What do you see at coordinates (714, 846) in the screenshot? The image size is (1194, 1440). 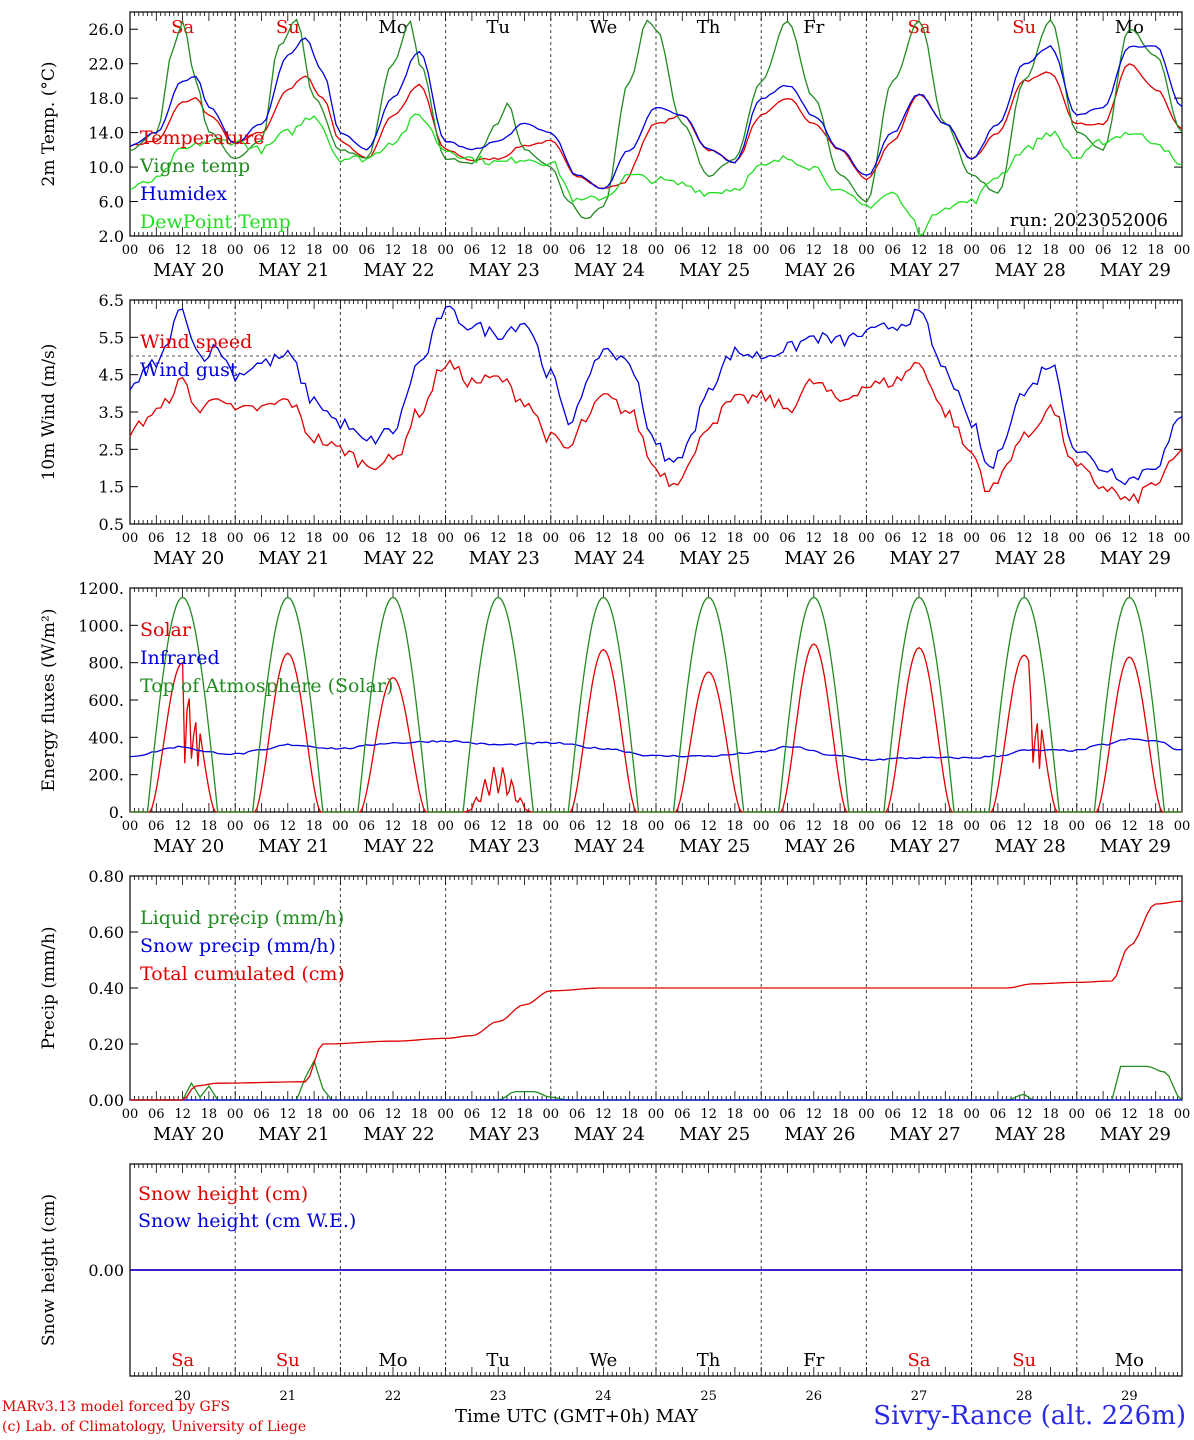 I see `date-label: MAY 25` at bounding box center [714, 846].